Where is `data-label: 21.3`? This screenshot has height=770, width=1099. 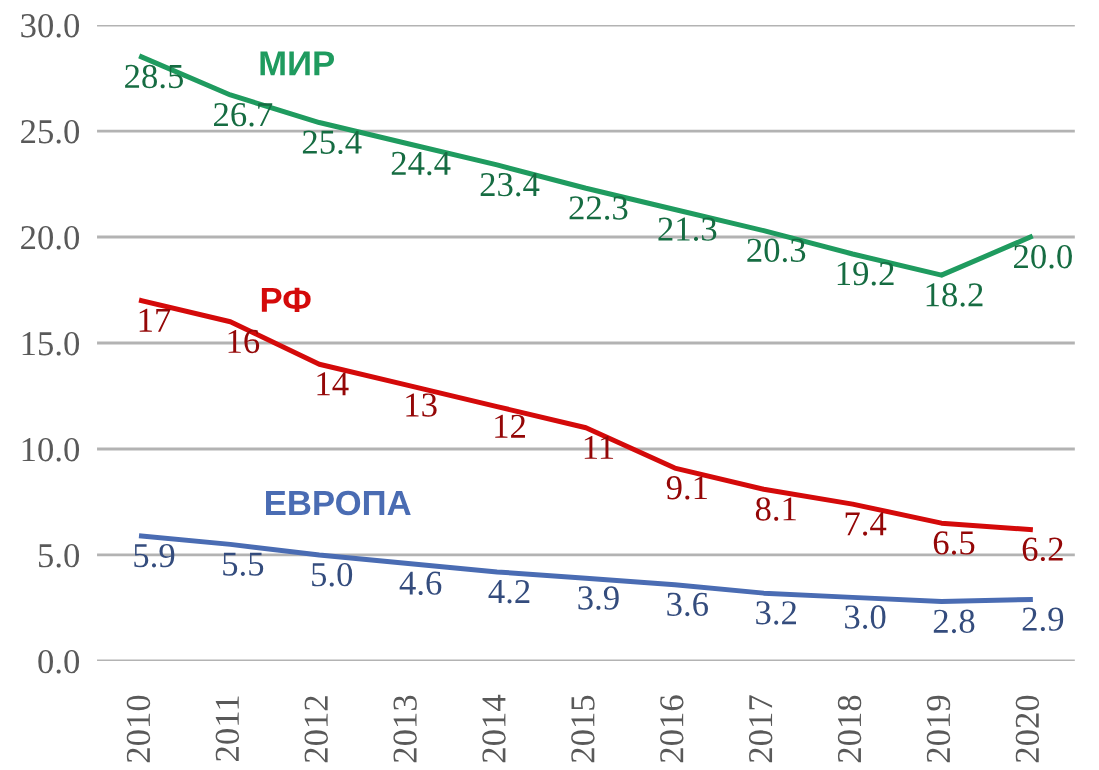
data-label: 21.3 is located at coordinates (687, 229).